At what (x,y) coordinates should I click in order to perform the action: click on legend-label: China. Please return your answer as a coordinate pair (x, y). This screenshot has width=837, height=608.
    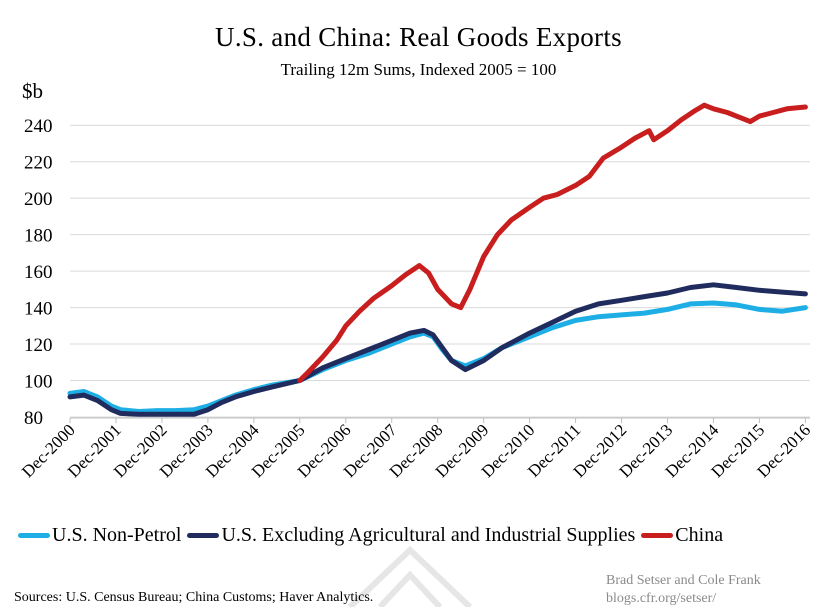
    Looking at the image, I should click on (699, 535).